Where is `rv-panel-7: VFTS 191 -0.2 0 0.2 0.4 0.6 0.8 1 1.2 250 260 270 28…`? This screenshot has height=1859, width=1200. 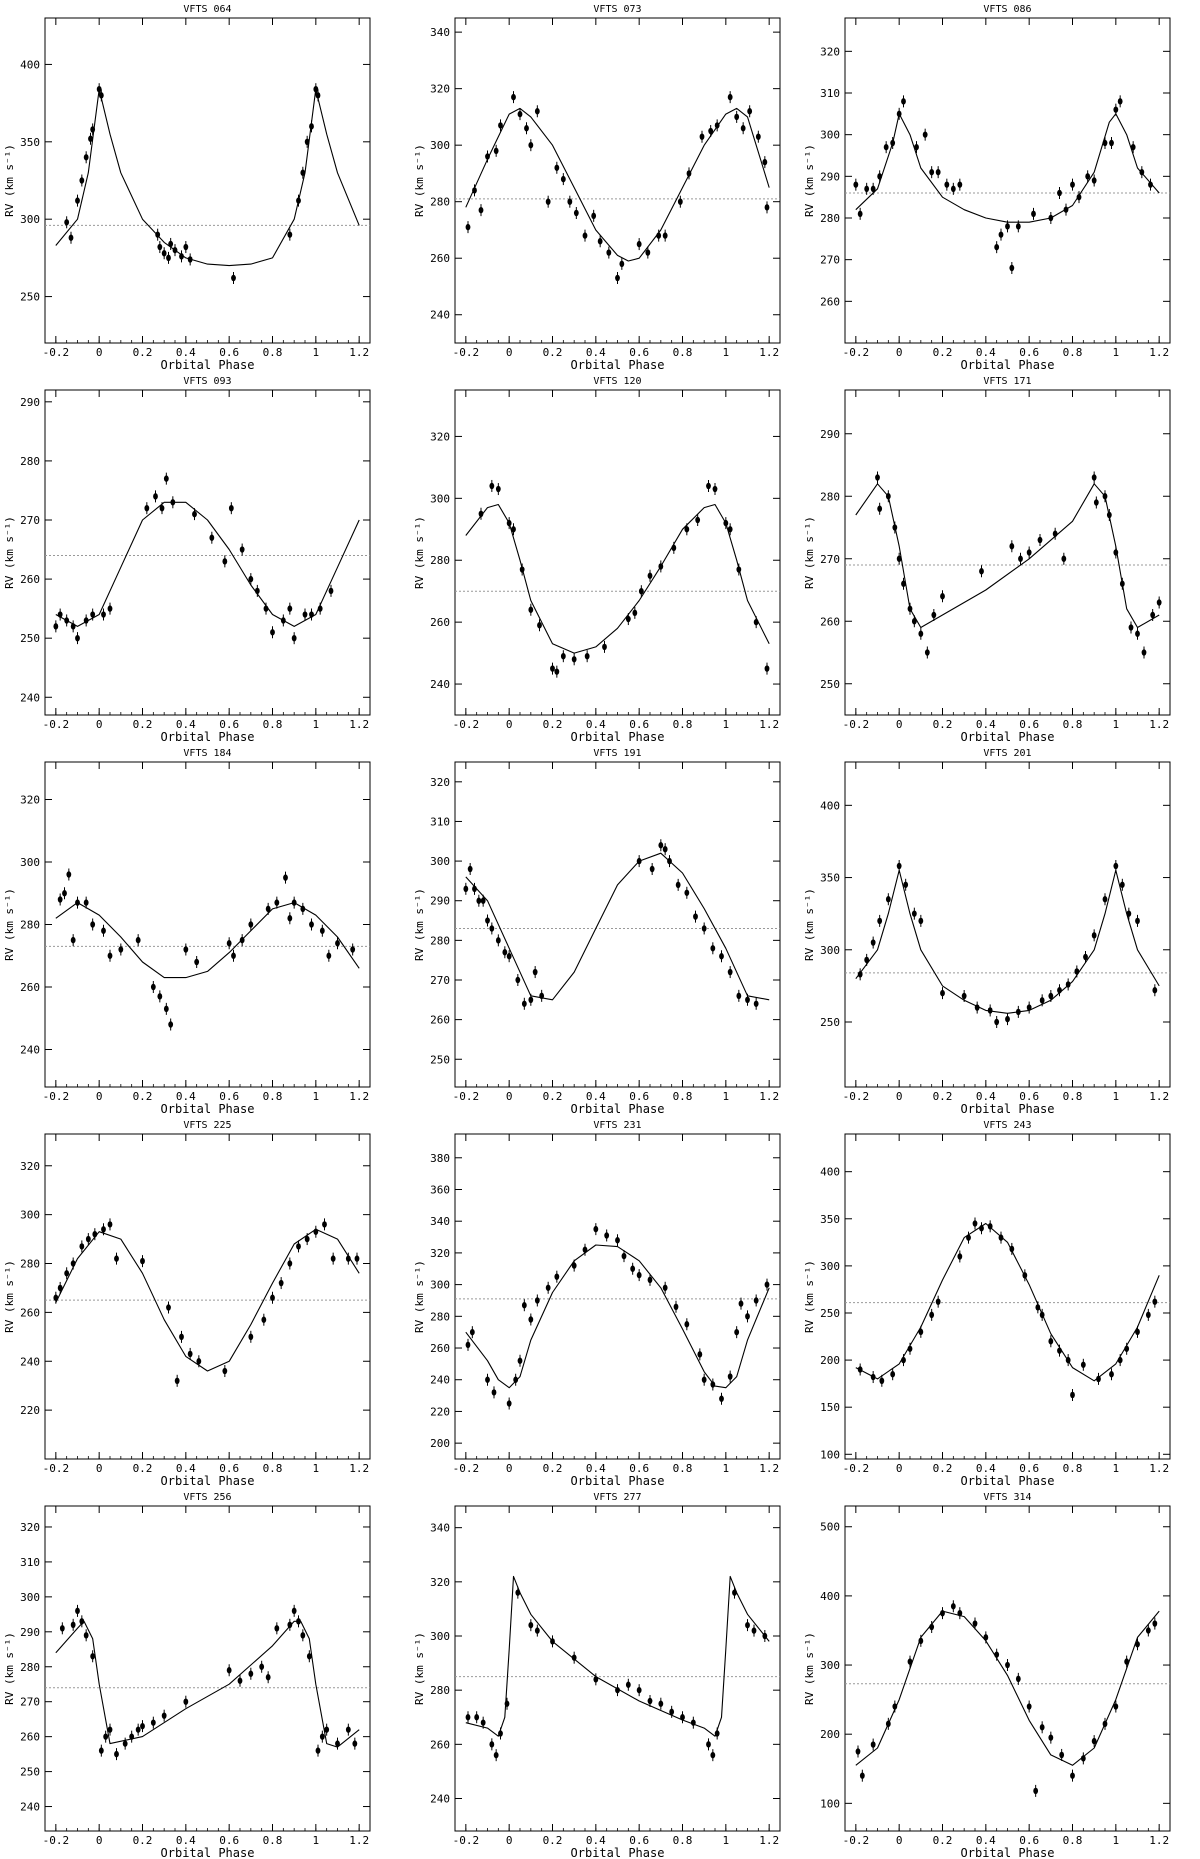
rv-panel-7: VFTS 191 -0.2 0 0.2 0.4 0.6 0.8 1 1.2 250 260 270 28… is located at coordinates (597, 932).